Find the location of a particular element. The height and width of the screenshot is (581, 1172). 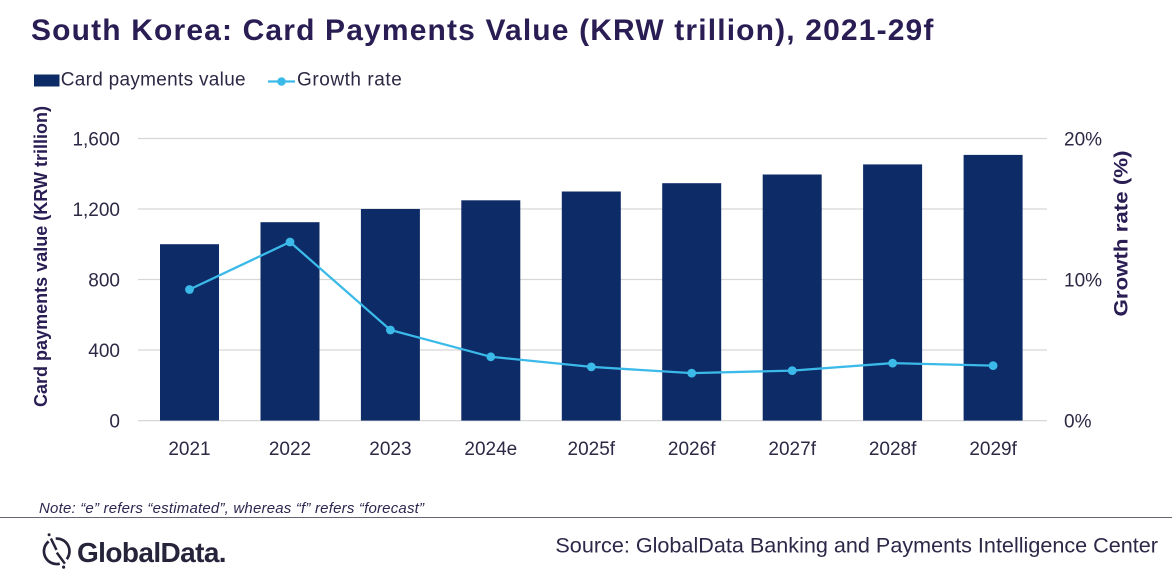

svg-text: 400 is located at coordinates (104, 351).